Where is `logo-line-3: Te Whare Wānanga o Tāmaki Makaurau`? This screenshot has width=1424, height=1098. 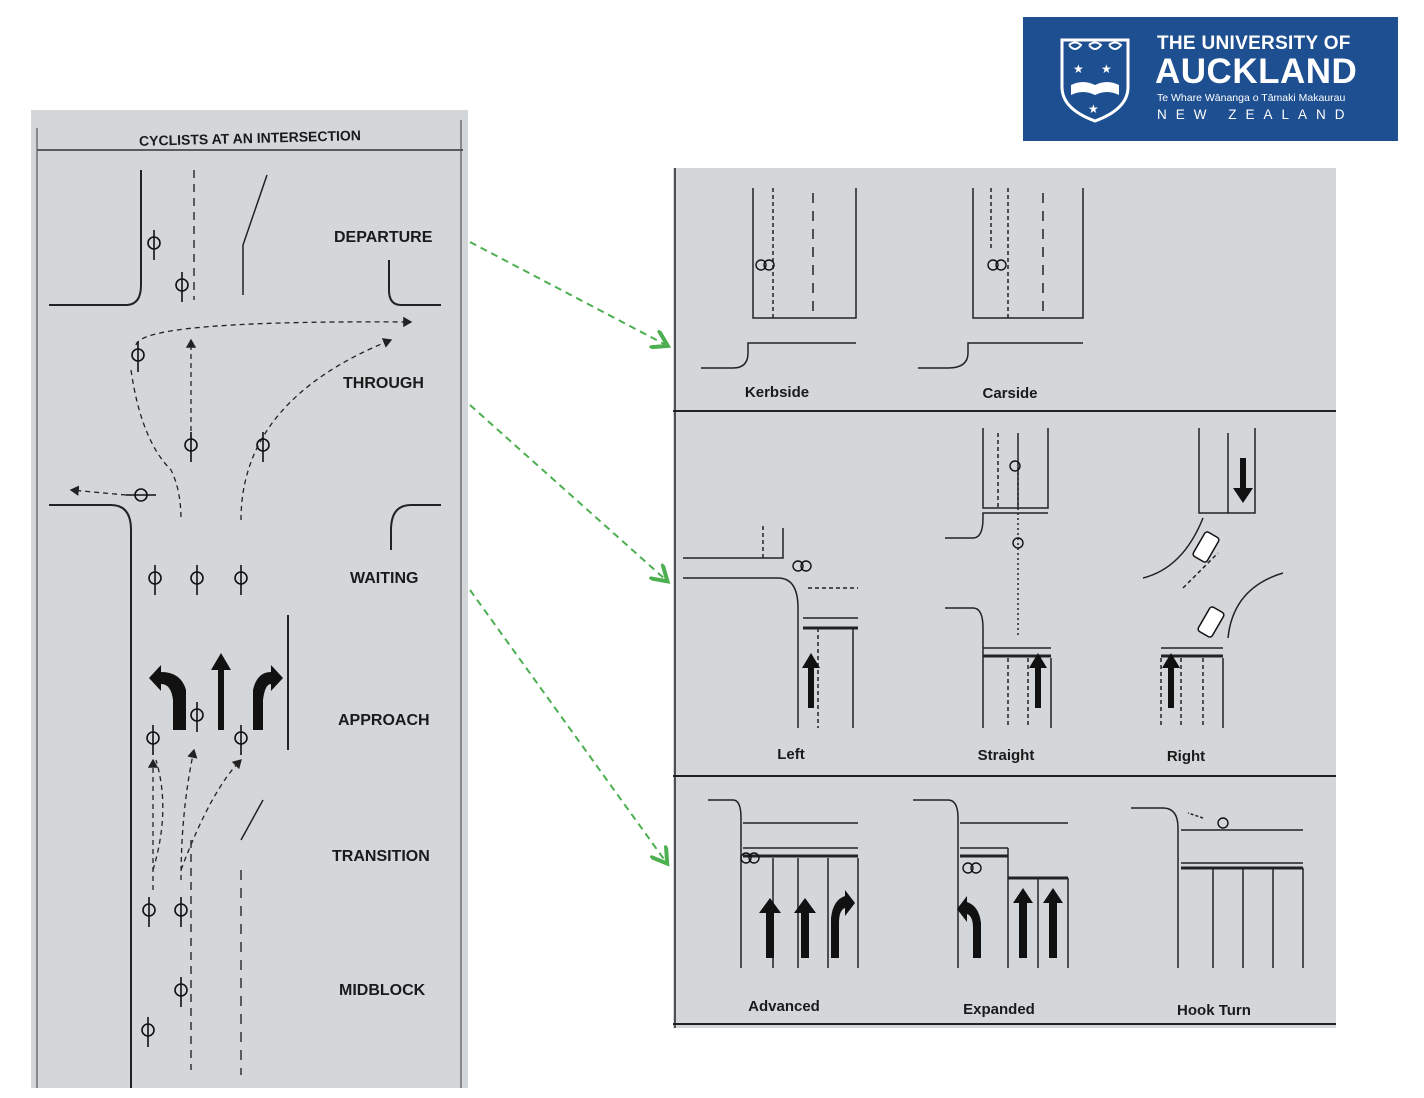 logo-line-3: Te Whare Wānanga o Tāmaki Makaurau is located at coordinates (1251, 98).